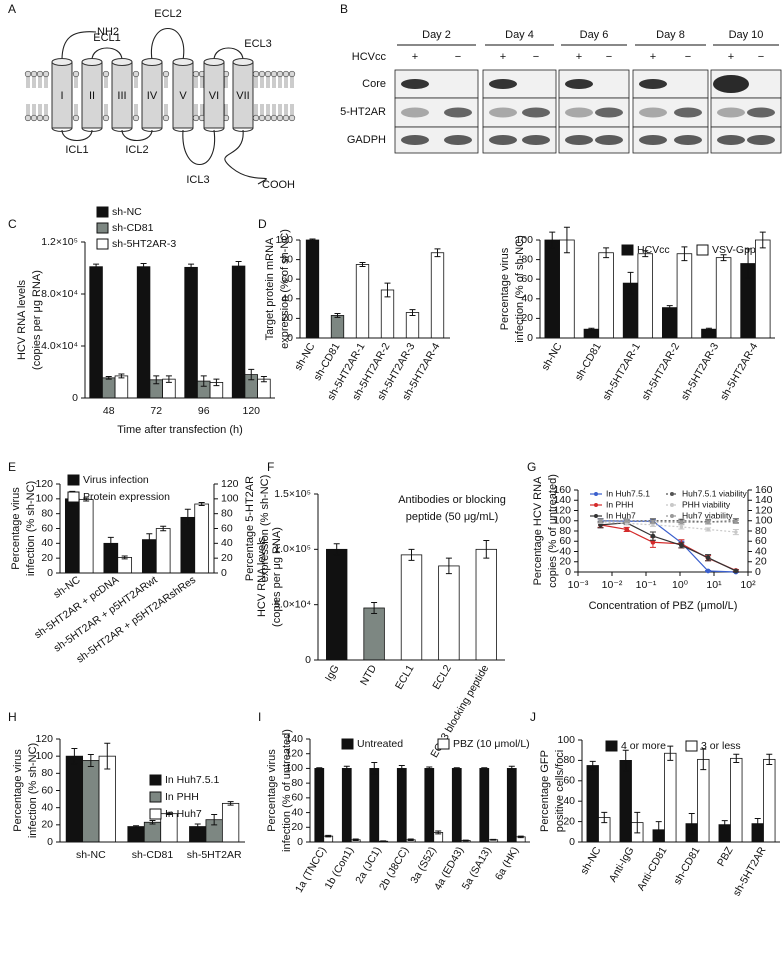 The image size is (783, 971). Describe the element at coordinates (278, 185) in the screenshot. I see `terminal-label: COOH` at that location.